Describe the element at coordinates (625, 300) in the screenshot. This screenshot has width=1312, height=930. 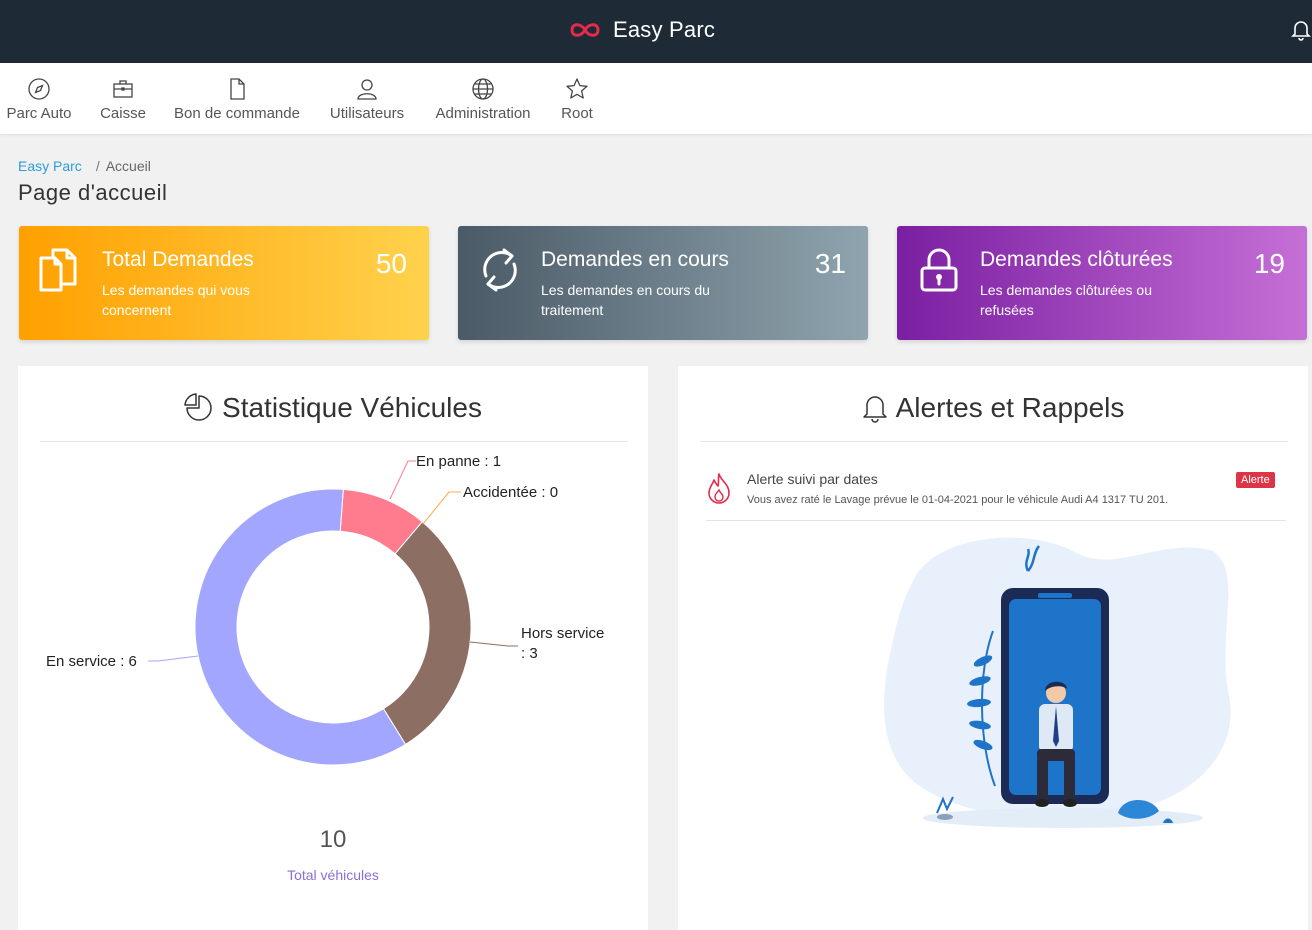
I see `card-subtitle: Les demandes en cours du traitement` at that location.